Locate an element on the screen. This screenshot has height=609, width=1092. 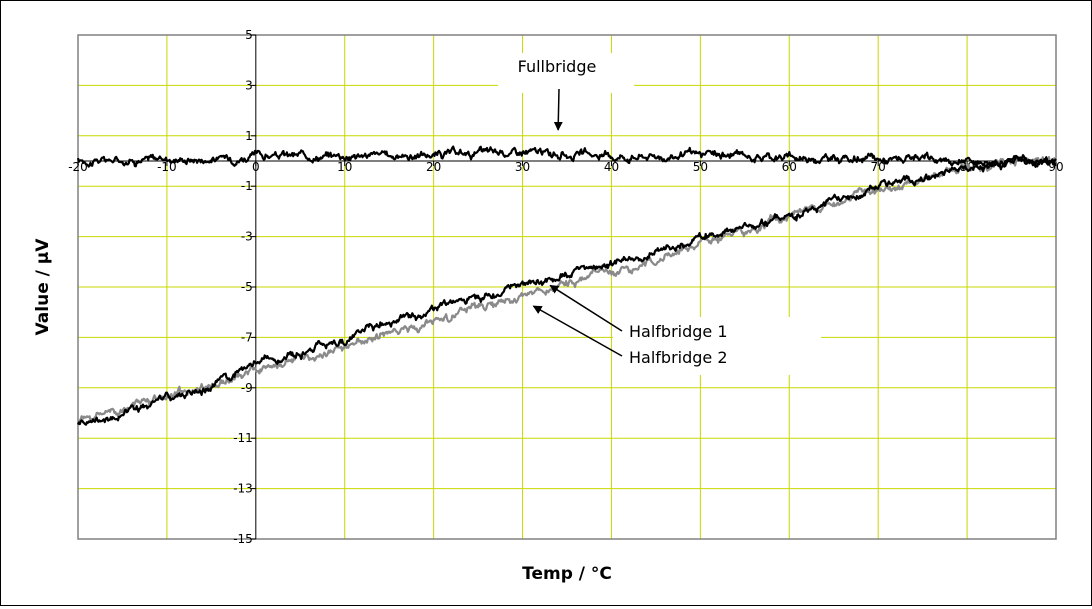
y-tick-label: 3 is located at coordinates (249, 85).